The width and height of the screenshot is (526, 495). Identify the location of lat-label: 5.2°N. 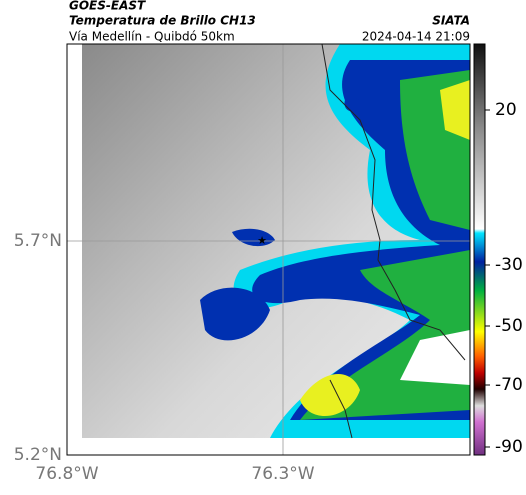
(38, 455).